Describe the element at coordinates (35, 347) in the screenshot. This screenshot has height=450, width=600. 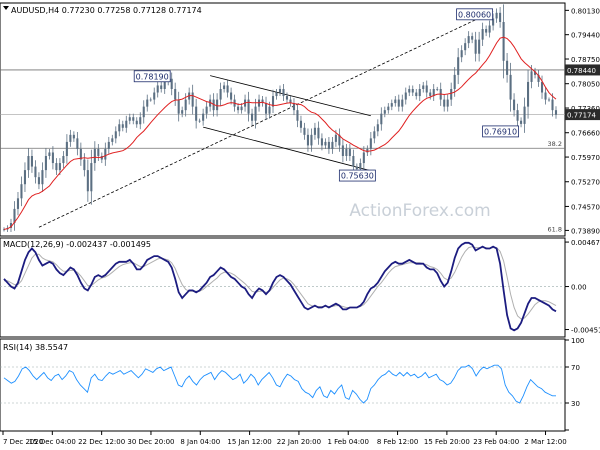
I see `rsi-header: RSI(14) 38.5547` at that location.